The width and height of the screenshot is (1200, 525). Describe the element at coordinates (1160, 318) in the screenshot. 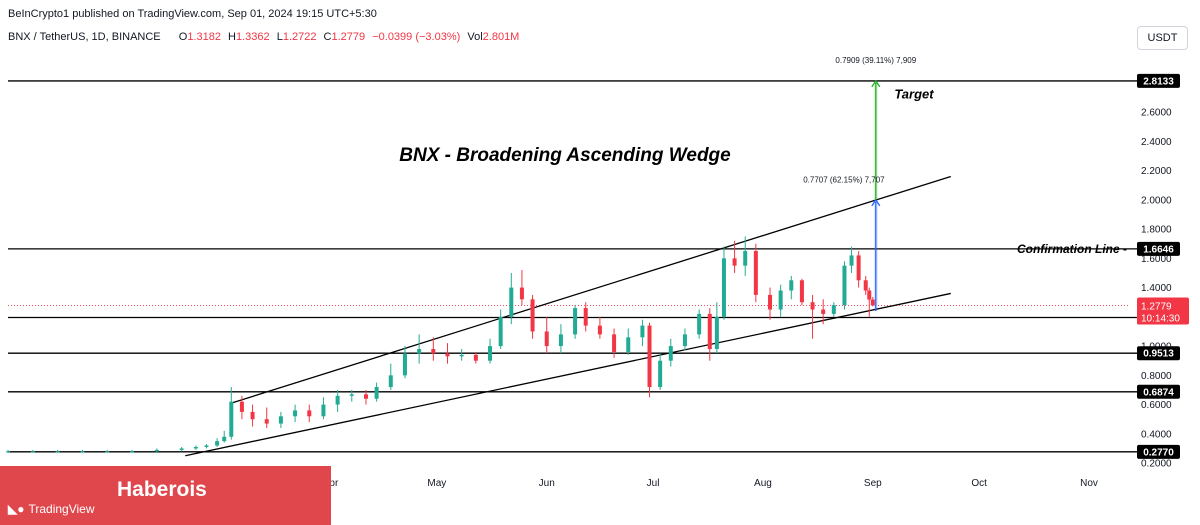

I see `current-price-countdown: 10:14:30` at that location.